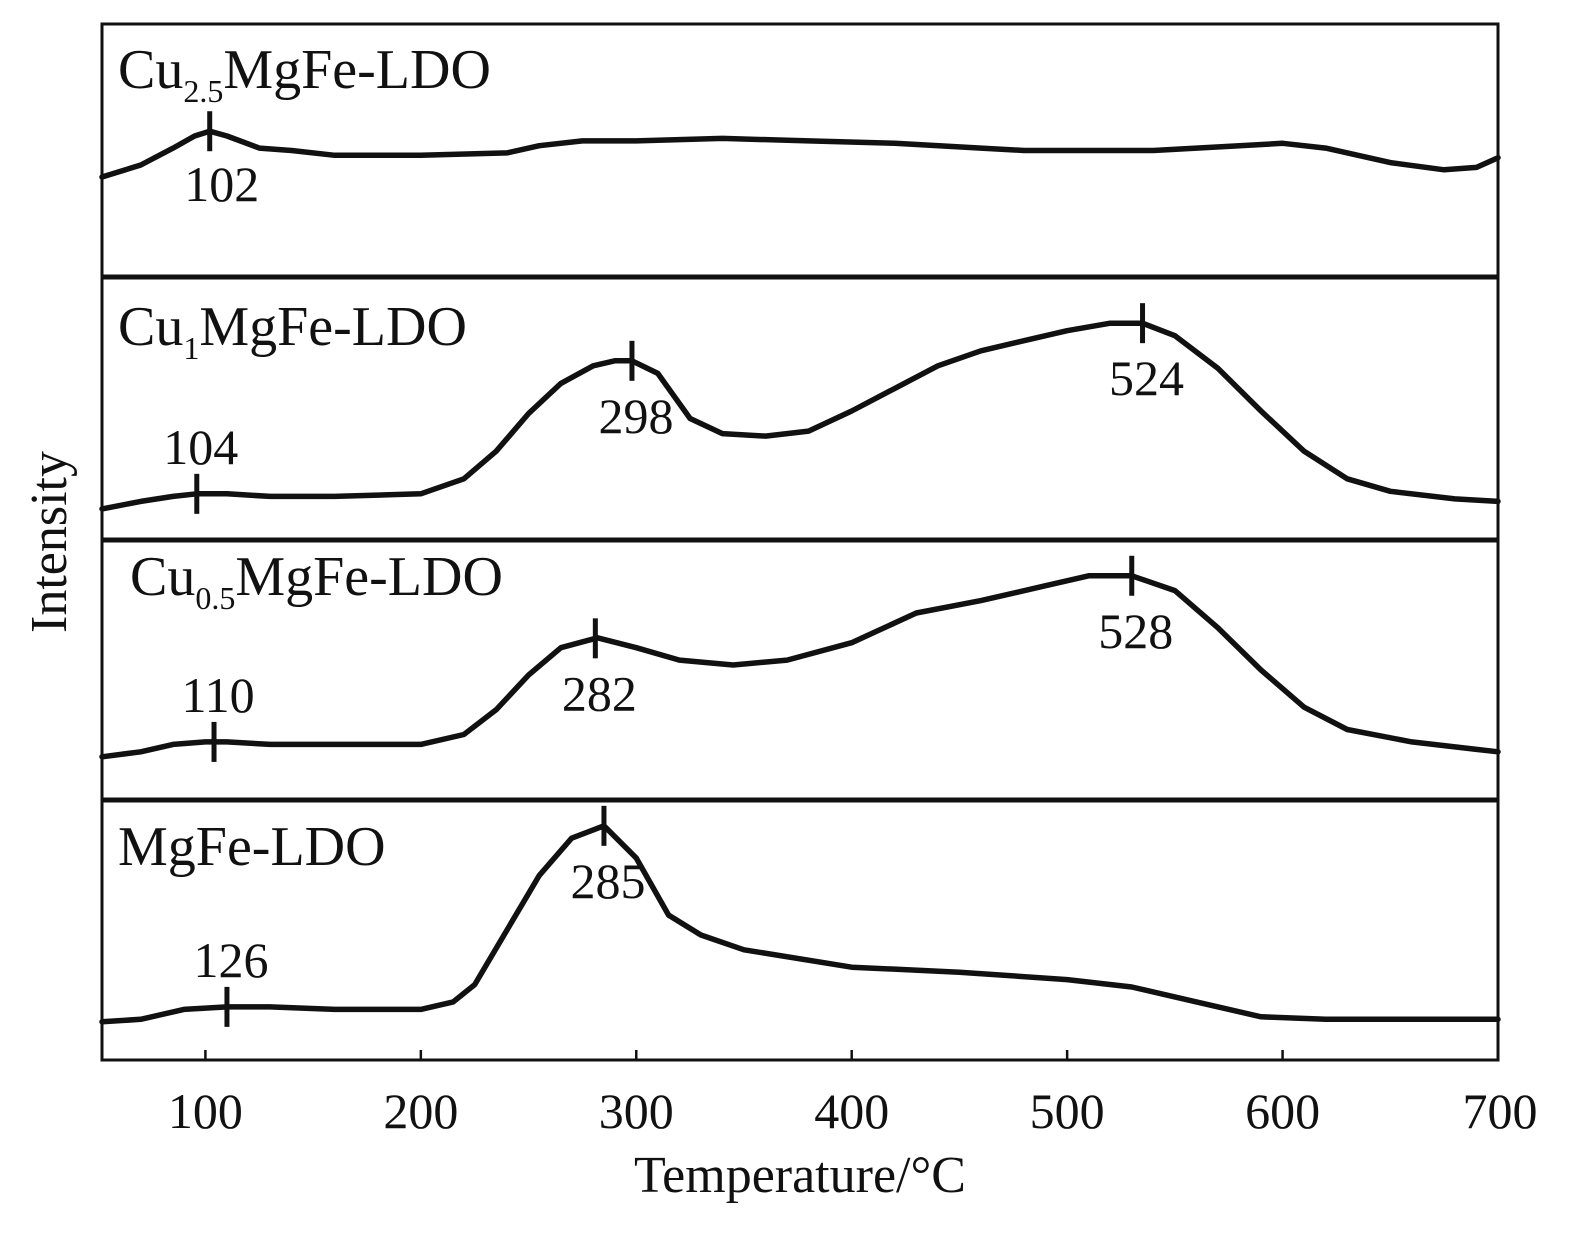  Describe the element at coordinates (304, 74) in the screenshot. I see `panel-label-1: Cu2.5MgFe-LDO` at that location.